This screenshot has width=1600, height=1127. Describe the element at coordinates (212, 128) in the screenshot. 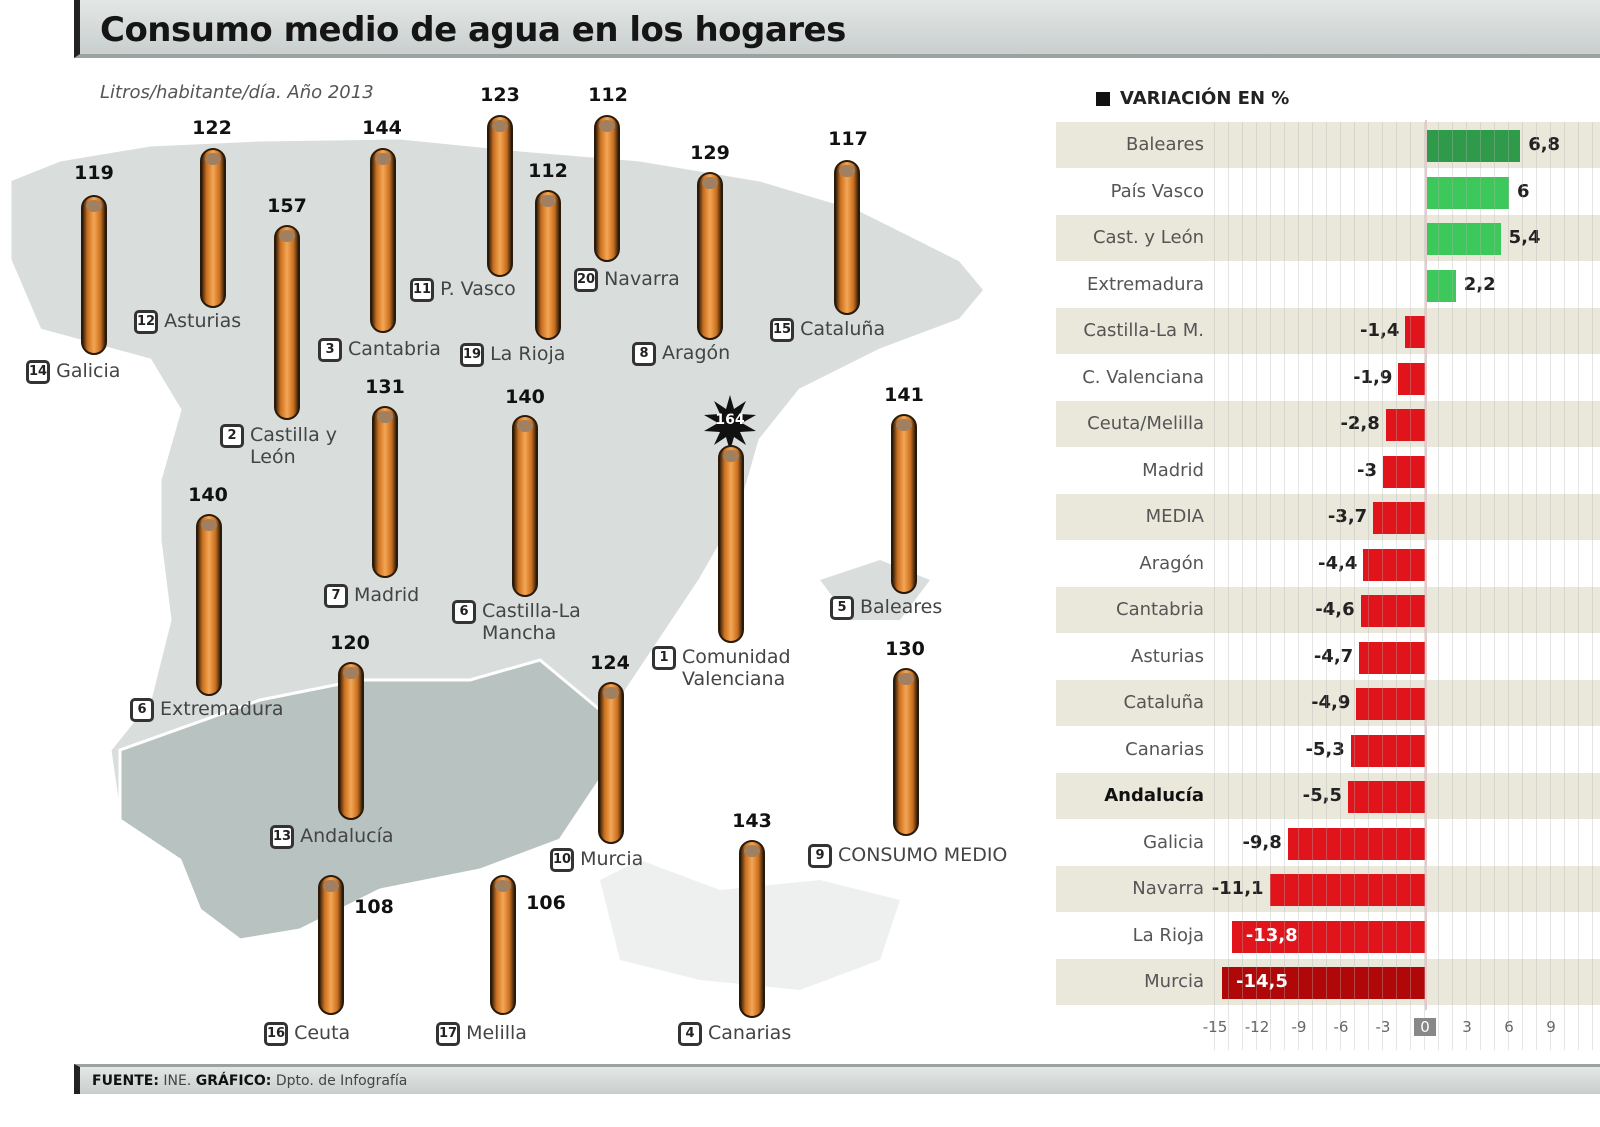

I see `value-asturias: 122` at that location.